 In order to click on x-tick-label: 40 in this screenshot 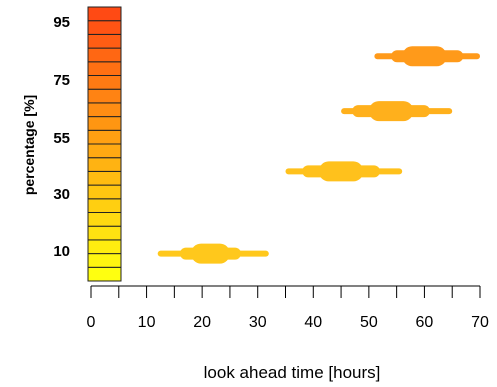, I will do `click(313, 322)`.